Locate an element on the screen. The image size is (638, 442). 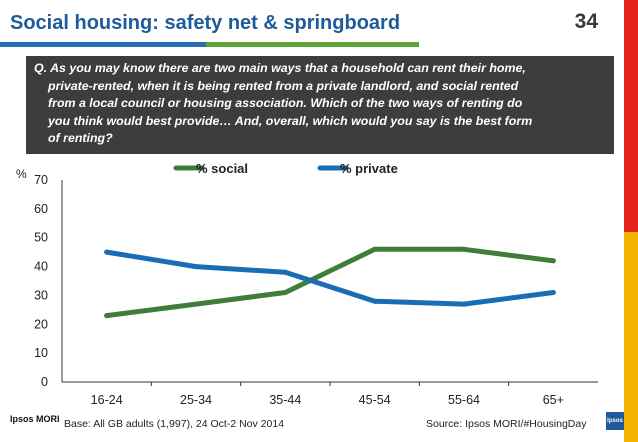
legend-label: % social is located at coordinates (222, 168).